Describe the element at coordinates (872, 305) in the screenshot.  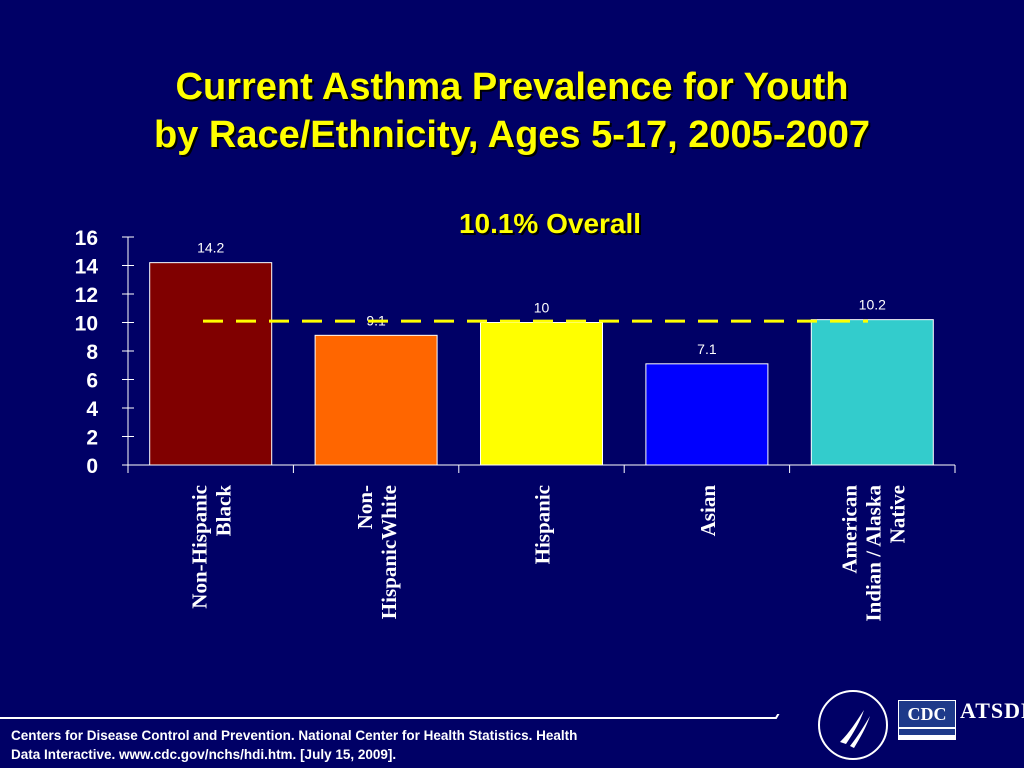
I see `bar-value-label-4: 10.2` at that location.